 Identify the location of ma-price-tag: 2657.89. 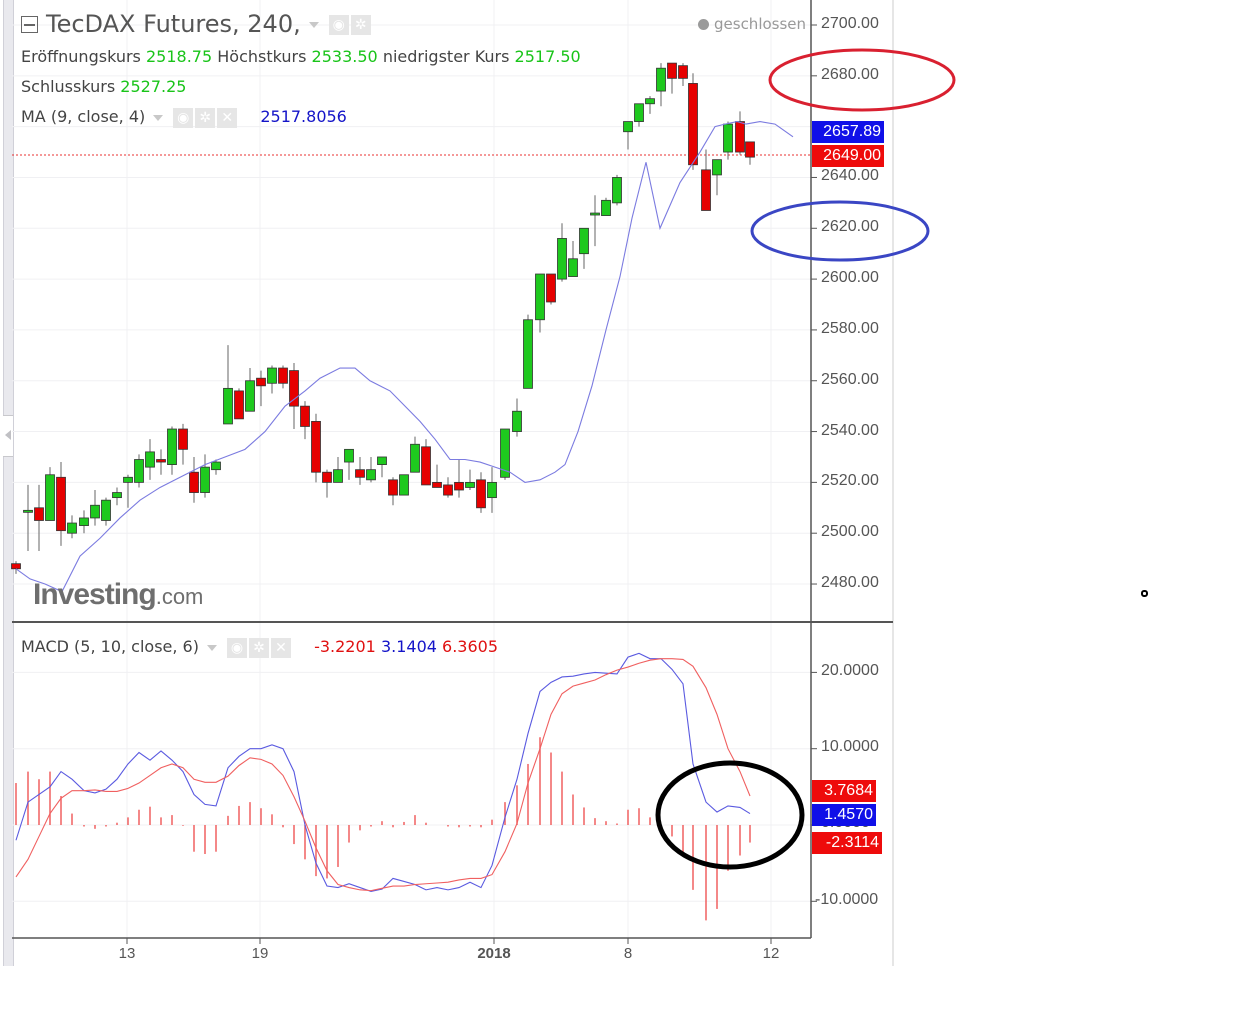
(848, 132).